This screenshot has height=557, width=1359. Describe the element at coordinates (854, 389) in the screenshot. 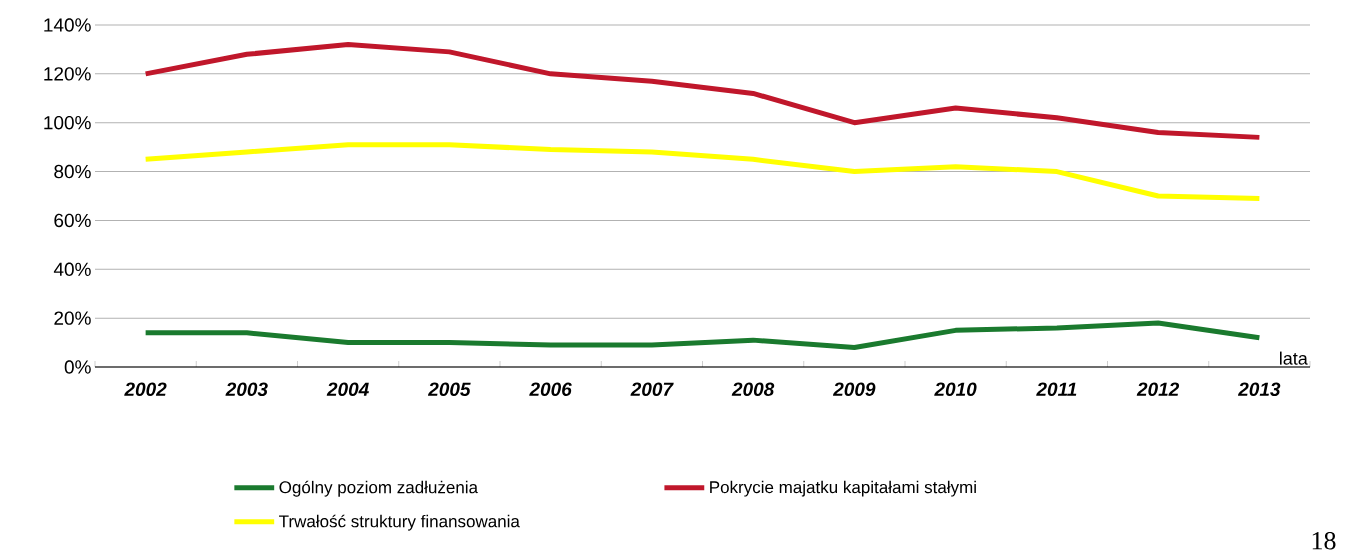

I see `x-tick-label: 2009` at that location.